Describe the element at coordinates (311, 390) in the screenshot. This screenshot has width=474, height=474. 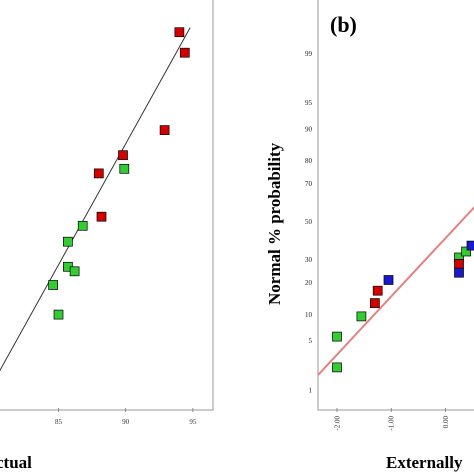
I see `panel-b-y-tick-label: 1` at that location.